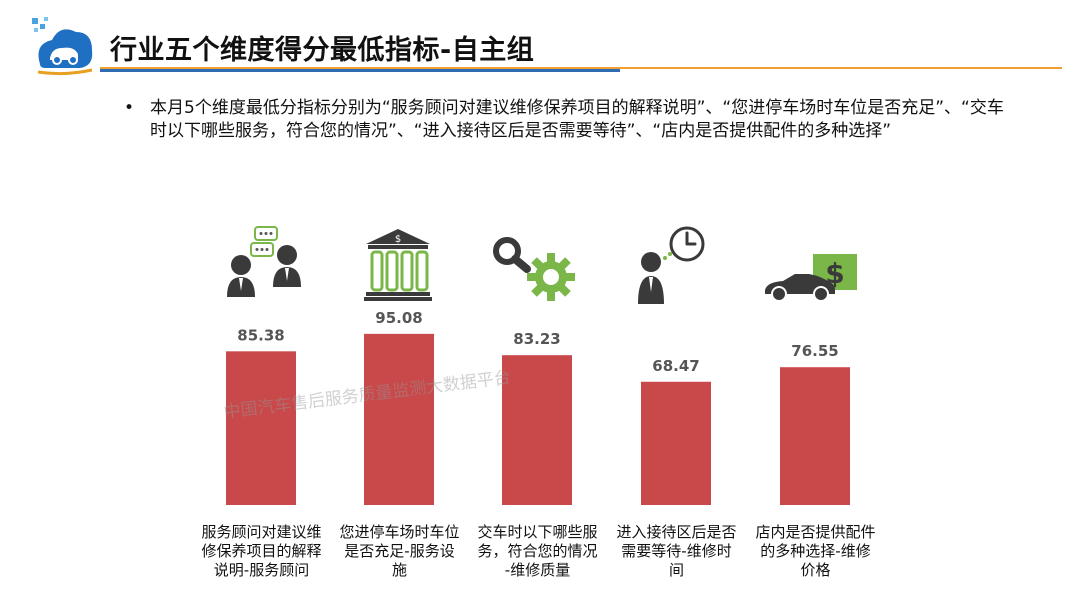 This screenshot has height=605, width=1080. I want to click on category-label-line: 说明-服务顾问, so click(261, 570).